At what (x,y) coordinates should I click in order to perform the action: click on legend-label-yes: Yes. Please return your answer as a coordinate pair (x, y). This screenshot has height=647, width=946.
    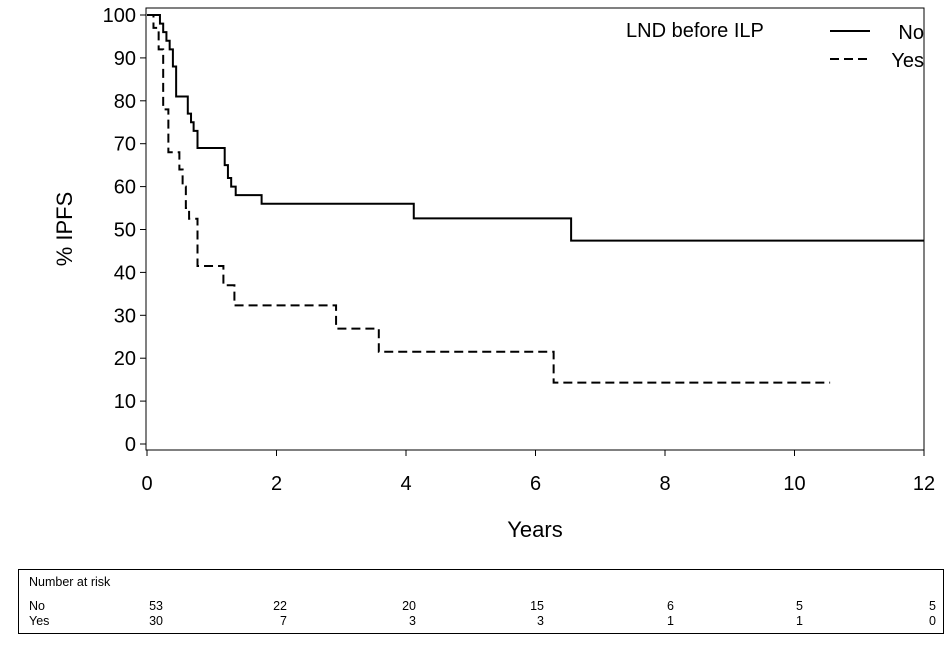
    Looking at the image, I should click on (907, 61).